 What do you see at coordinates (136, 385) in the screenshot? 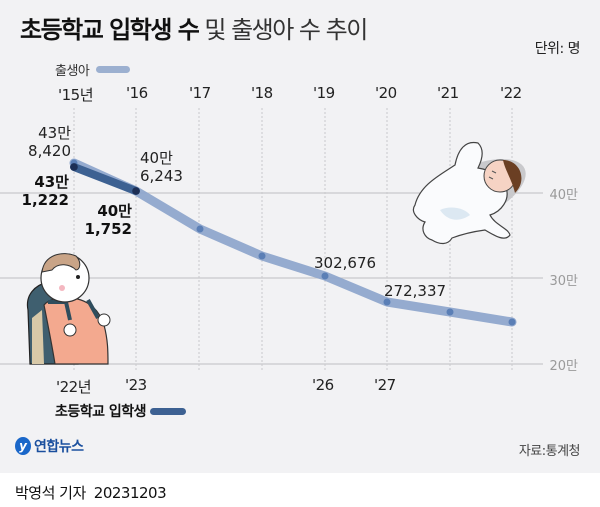
I see `x-tick-bottom: '23` at bounding box center [136, 385].